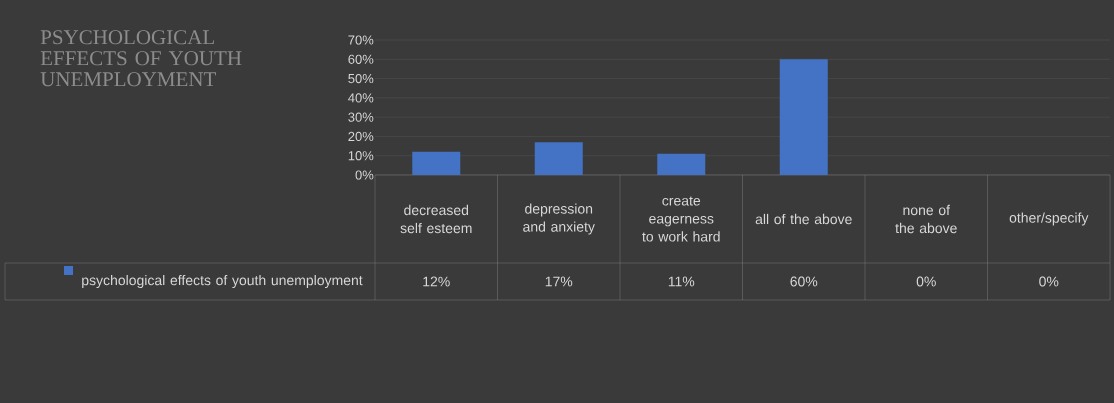  What do you see at coordinates (926, 219) in the screenshot?
I see `x-tick-label: none of the above` at bounding box center [926, 219].